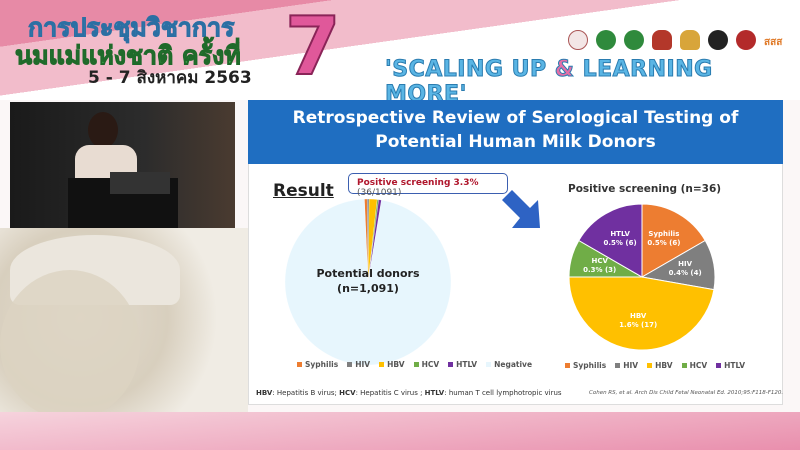 This screenshot has width=800, height=450. I want to click on bottom-decoration, so click(400, 431).